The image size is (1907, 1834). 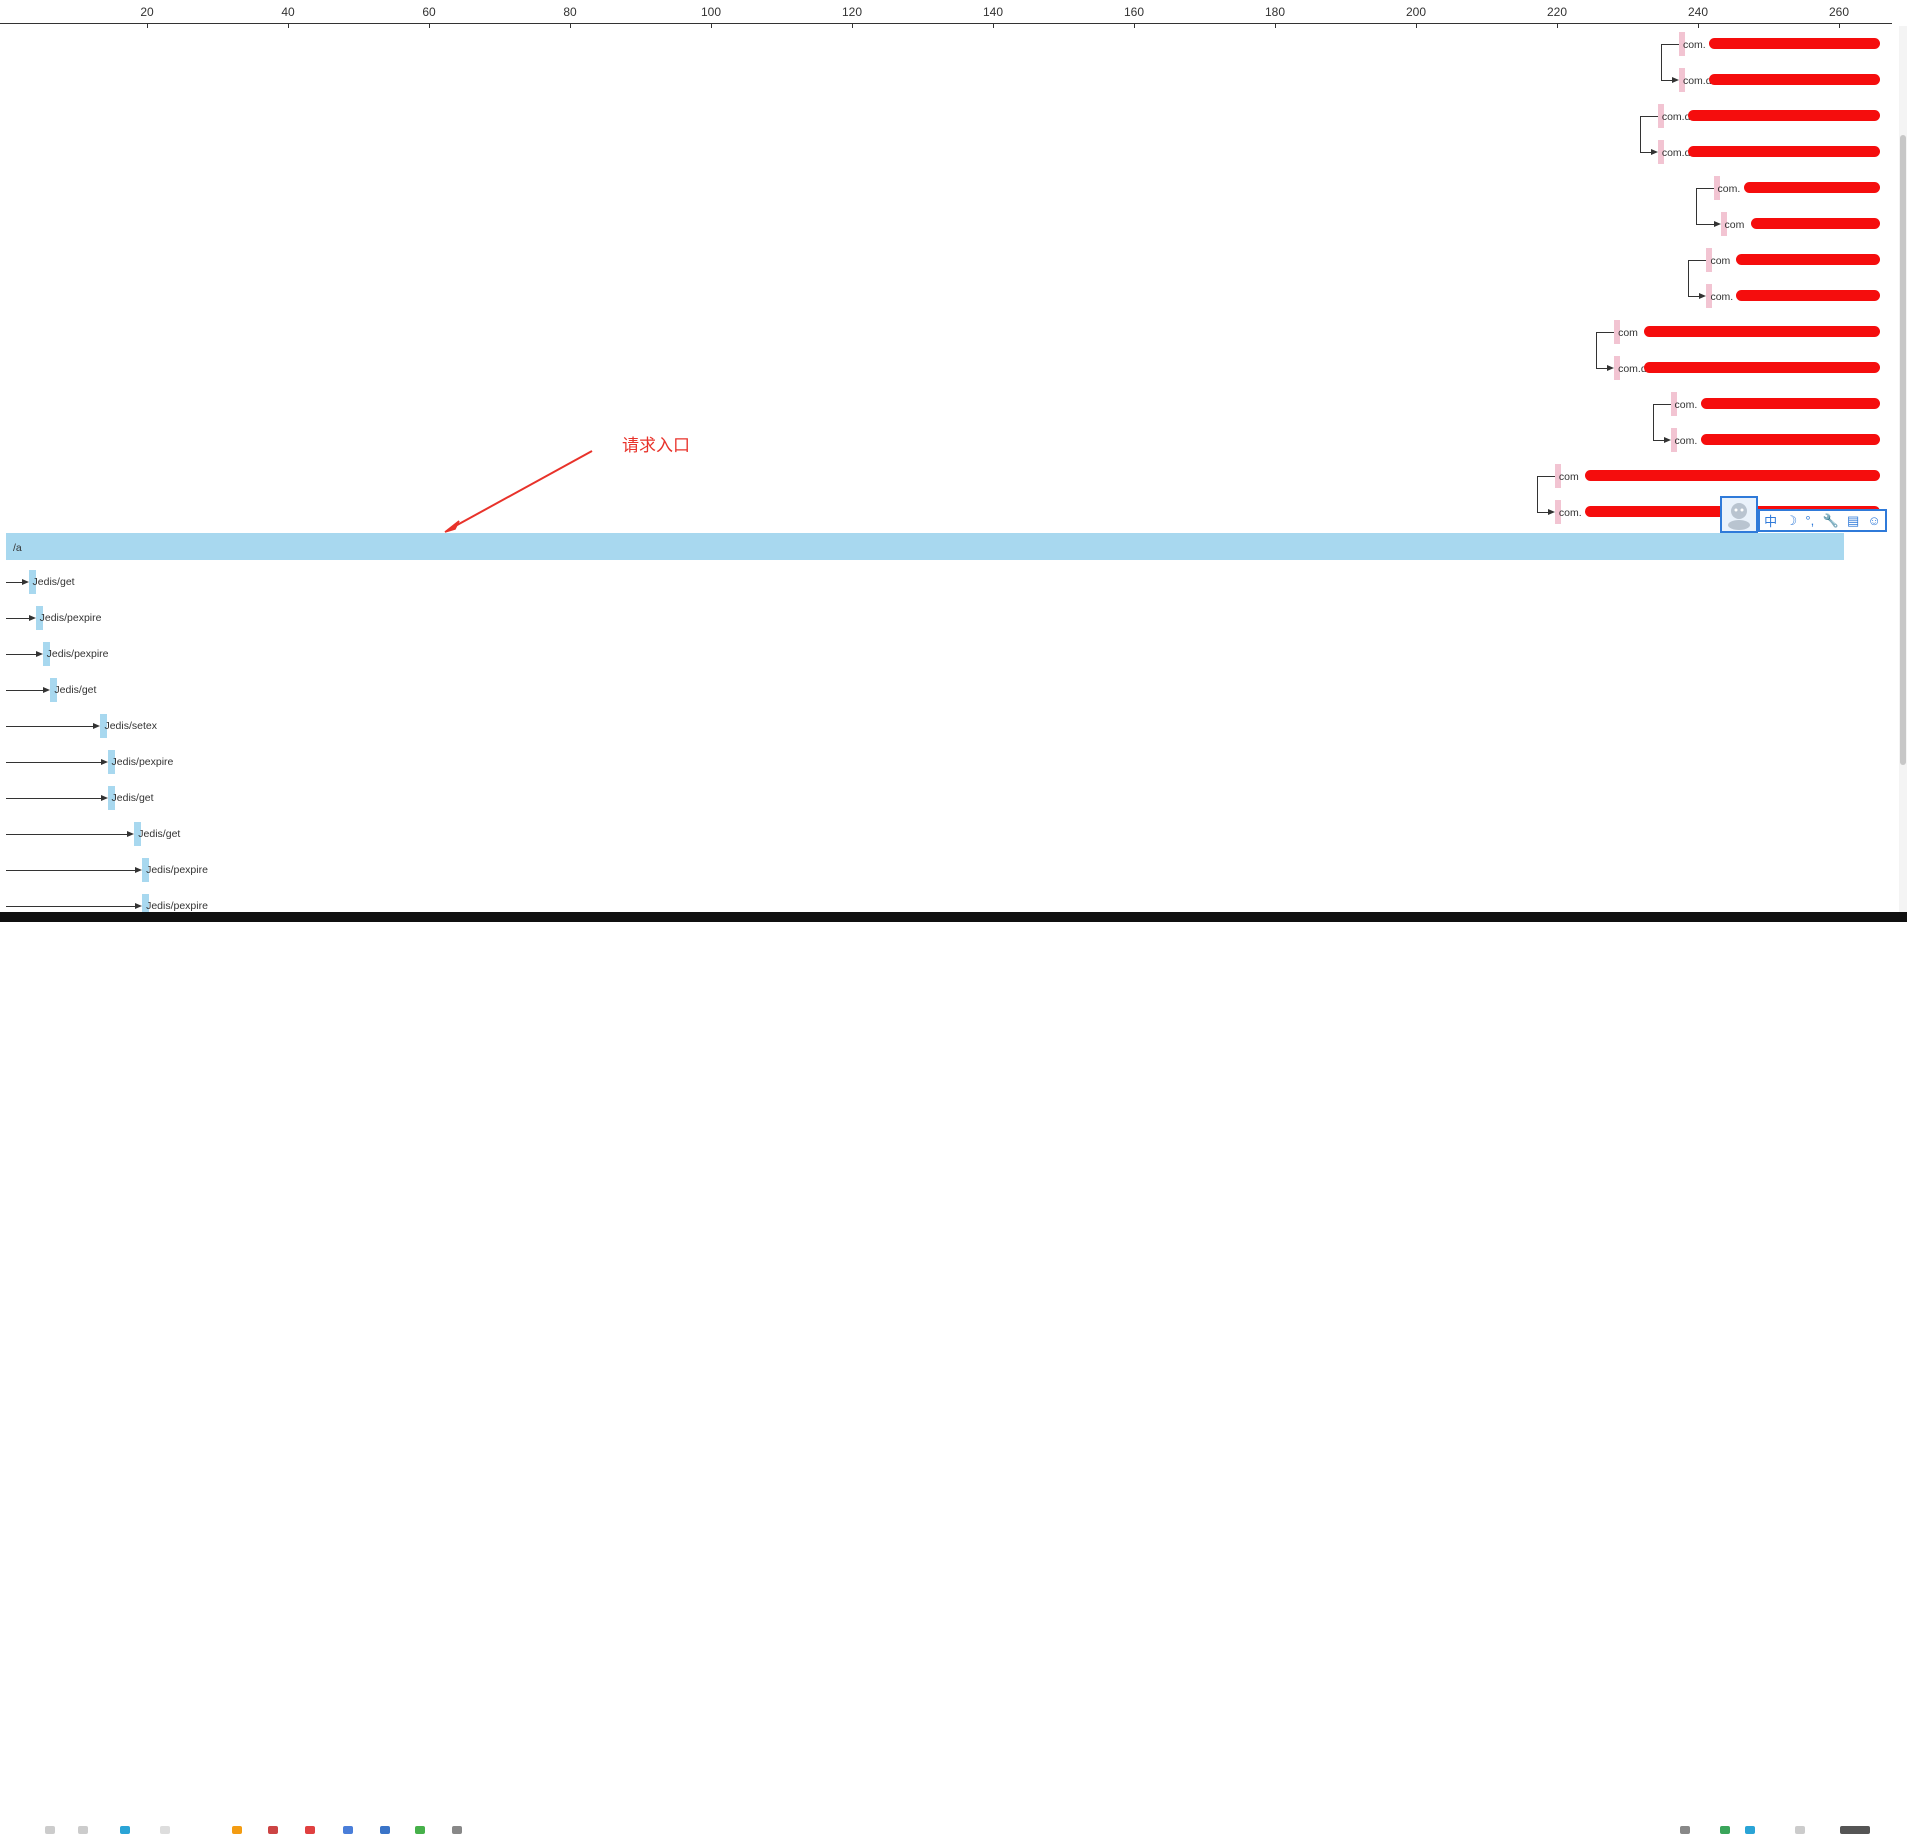 What do you see at coordinates (7, 1830) in the screenshot?
I see `start-icon` at bounding box center [7, 1830].